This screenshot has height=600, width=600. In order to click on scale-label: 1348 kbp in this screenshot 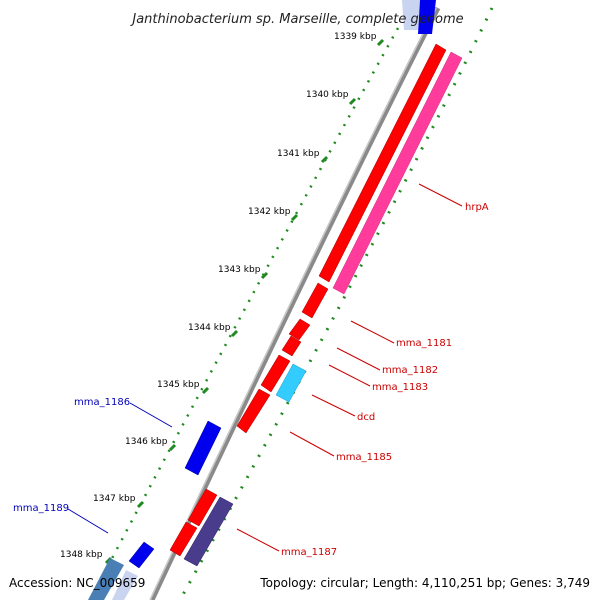, I will do `click(81, 555)`.